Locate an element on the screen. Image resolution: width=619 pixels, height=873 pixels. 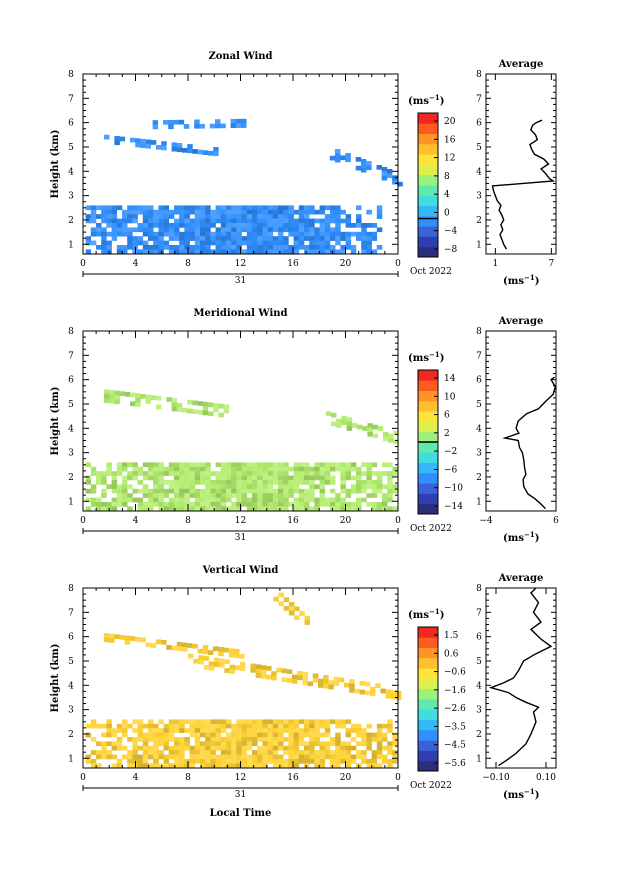
average-y-tick-label: 3 is located at coordinates (479, 197).